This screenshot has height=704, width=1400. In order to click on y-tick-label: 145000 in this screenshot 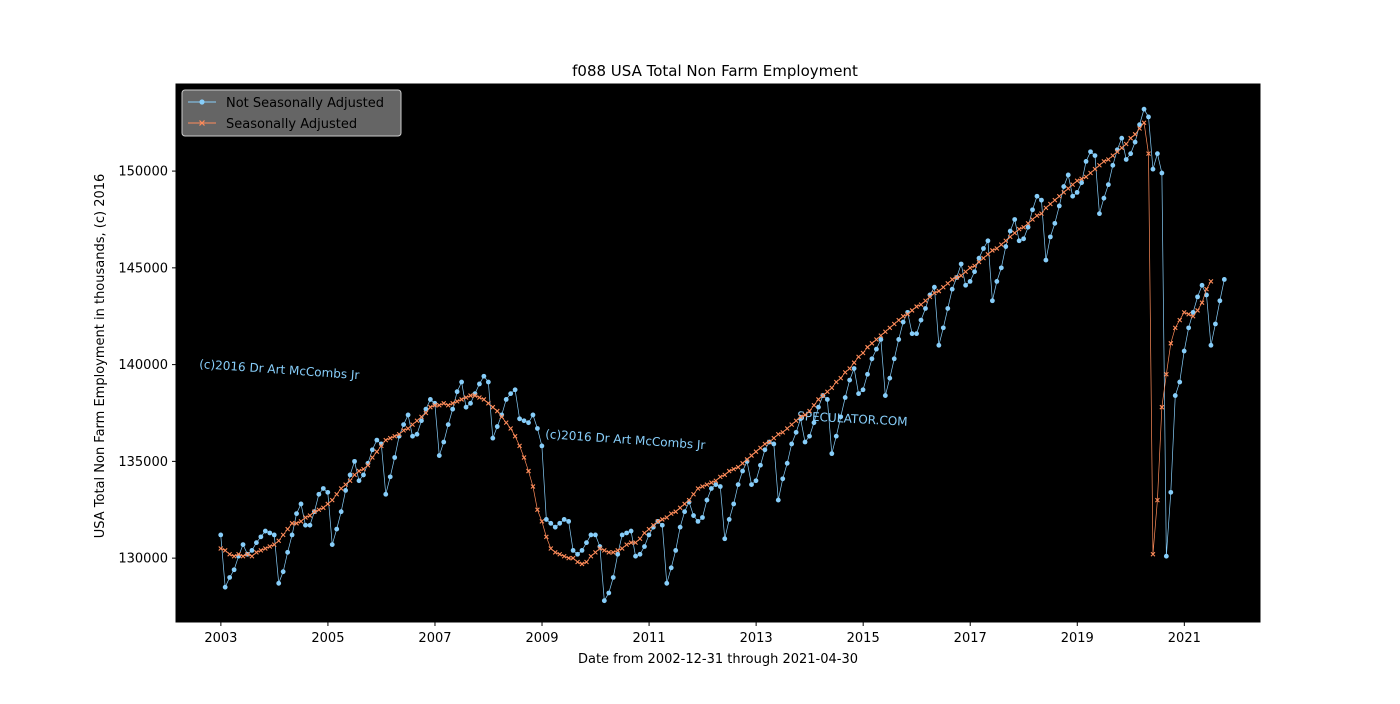, I will do `click(143, 268)`.